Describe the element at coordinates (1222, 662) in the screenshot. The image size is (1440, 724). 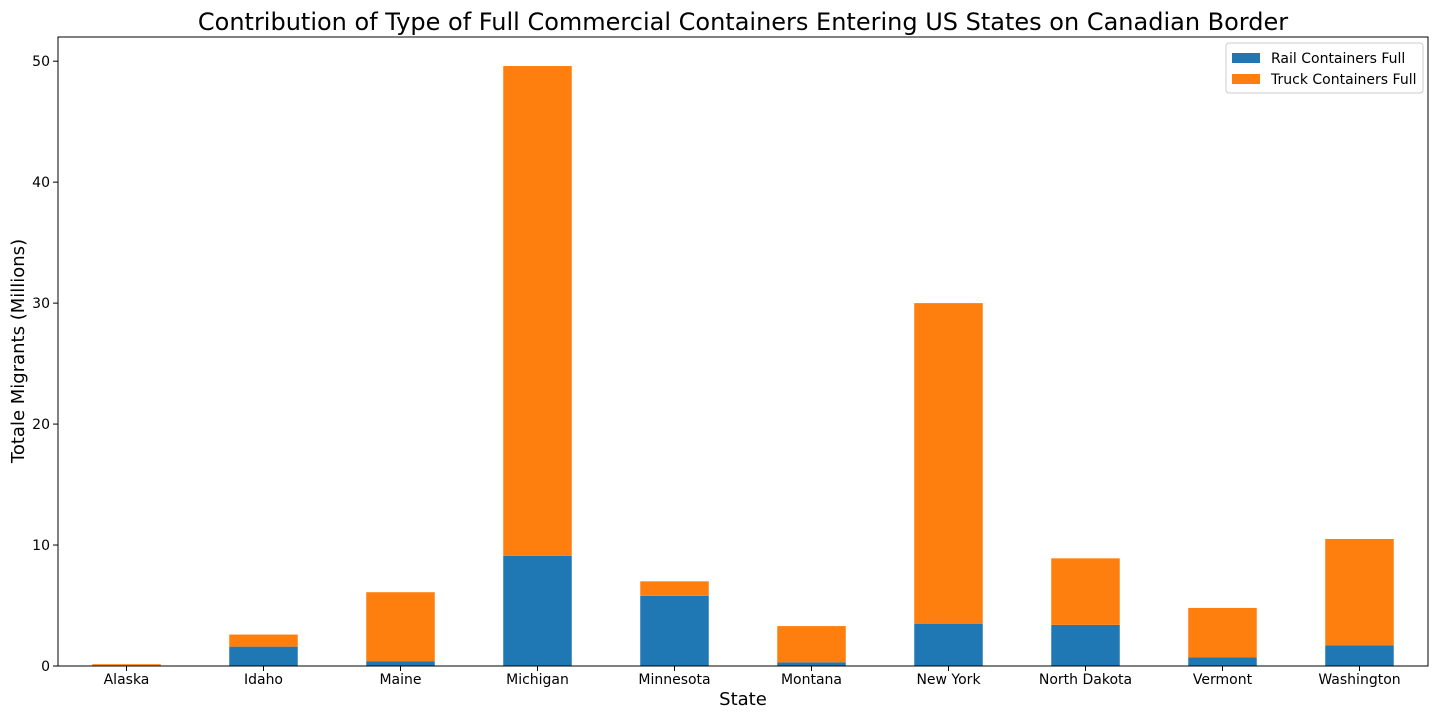
I see `bar-vermont-rail` at that location.